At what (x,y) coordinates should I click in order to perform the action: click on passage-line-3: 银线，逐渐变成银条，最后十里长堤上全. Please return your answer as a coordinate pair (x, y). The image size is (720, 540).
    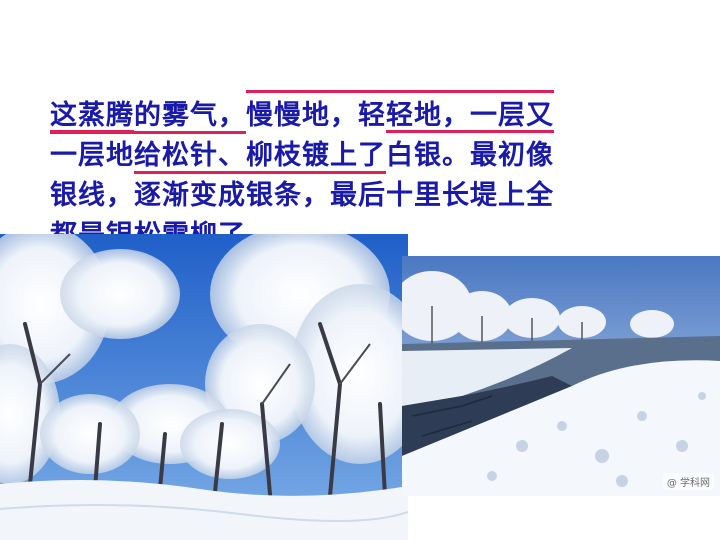
    Looking at the image, I should click on (302, 195).